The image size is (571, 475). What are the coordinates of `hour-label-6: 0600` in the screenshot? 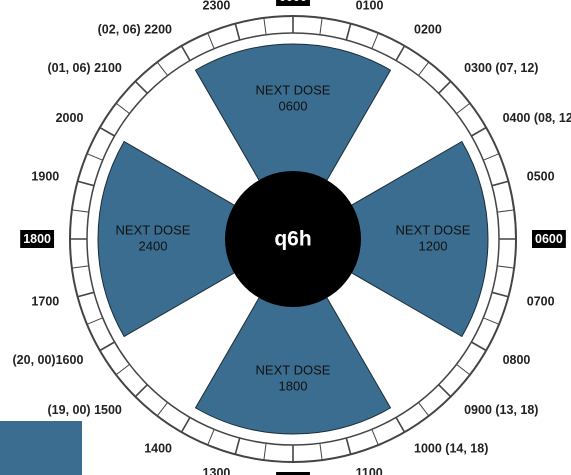 It's located at (549, 239).